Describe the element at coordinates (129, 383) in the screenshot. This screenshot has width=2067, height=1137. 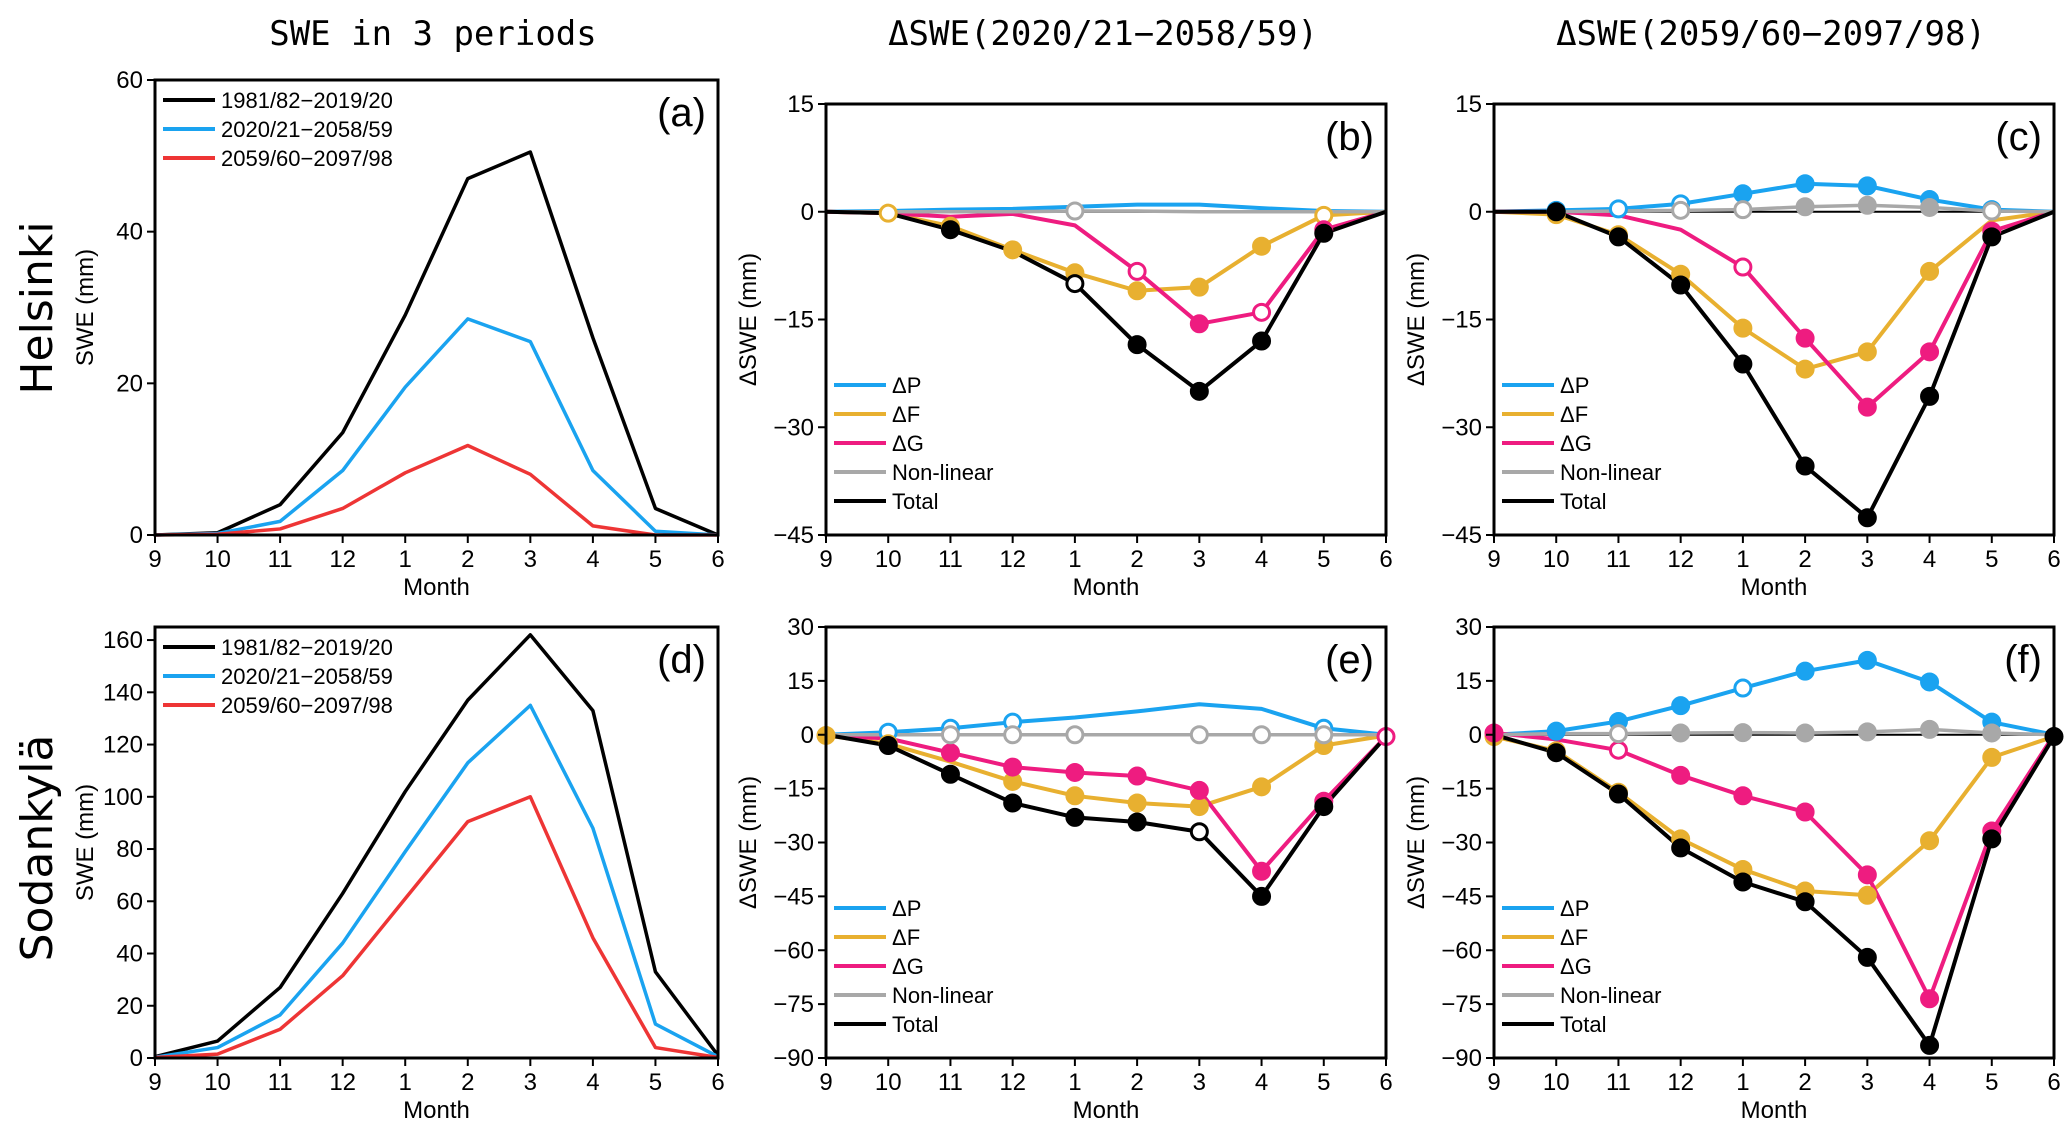
I see `y-tick-label: 20` at that location.